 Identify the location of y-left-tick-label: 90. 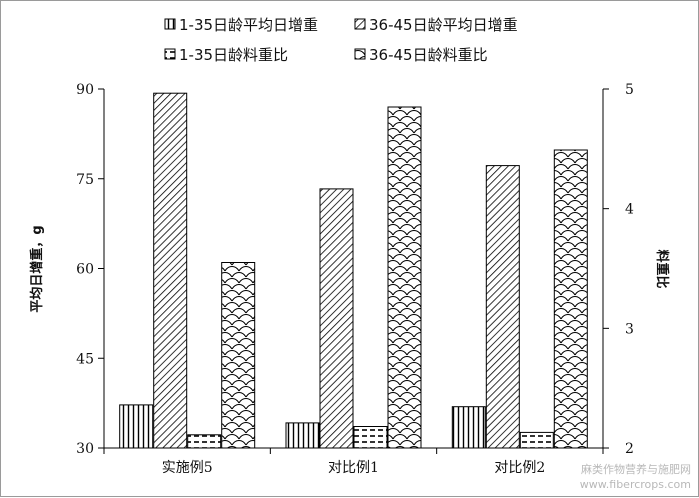
(85, 90).